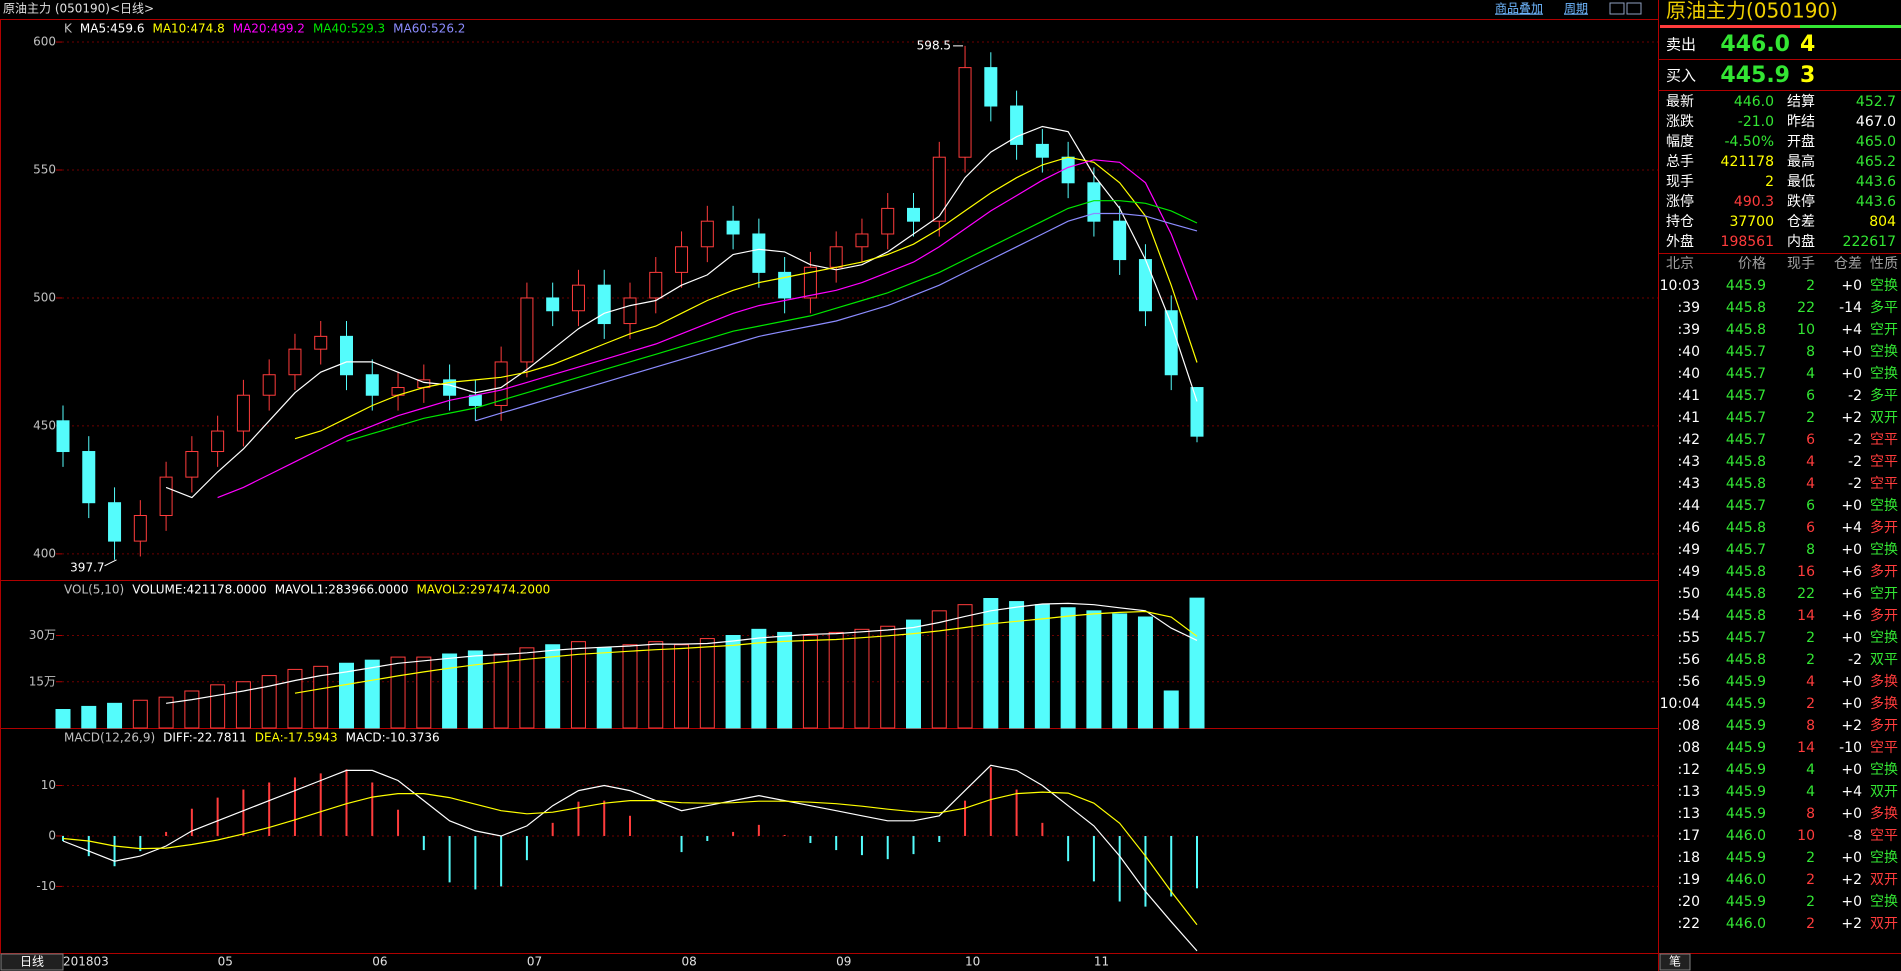 The height and width of the screenshot is (971, 1901). Describe the element at coordinates (1680, 142) in the screenshot. I see `stat-label: 幅度` at that location.